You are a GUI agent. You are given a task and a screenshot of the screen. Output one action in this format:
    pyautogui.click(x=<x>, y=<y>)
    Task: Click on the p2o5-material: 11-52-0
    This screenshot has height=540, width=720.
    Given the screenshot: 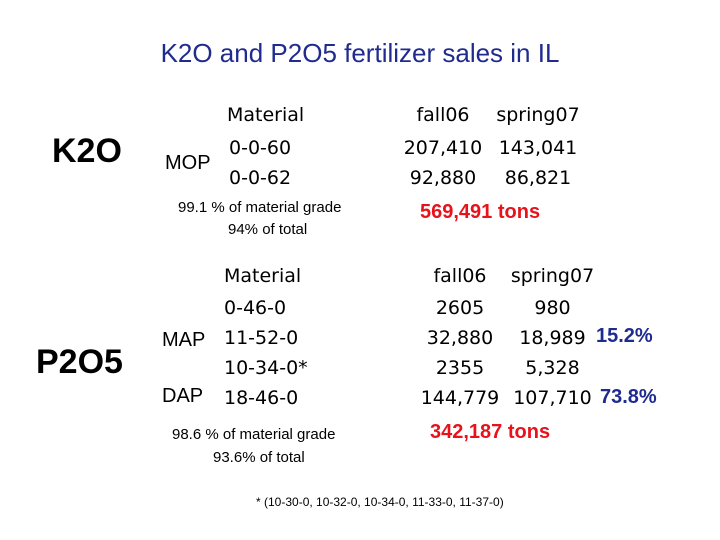 What is the action you would take?
    pyautogui.click(x=261, y=338)
    